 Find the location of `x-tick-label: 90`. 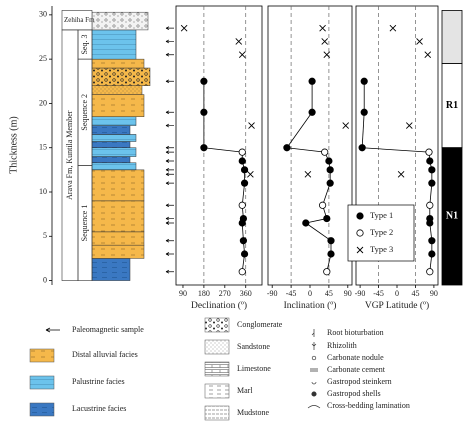

x-tick-label: 90 is located at coordinates (348, 293).